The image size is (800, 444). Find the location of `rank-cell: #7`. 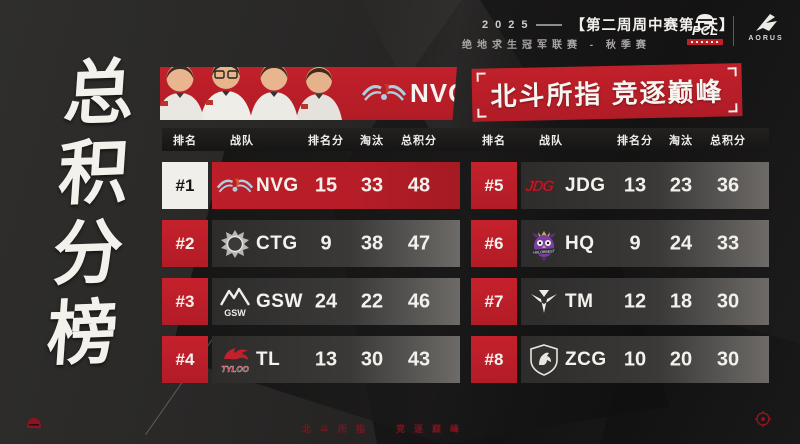

rank-cell: #7 is located at coordinates (494, 301).